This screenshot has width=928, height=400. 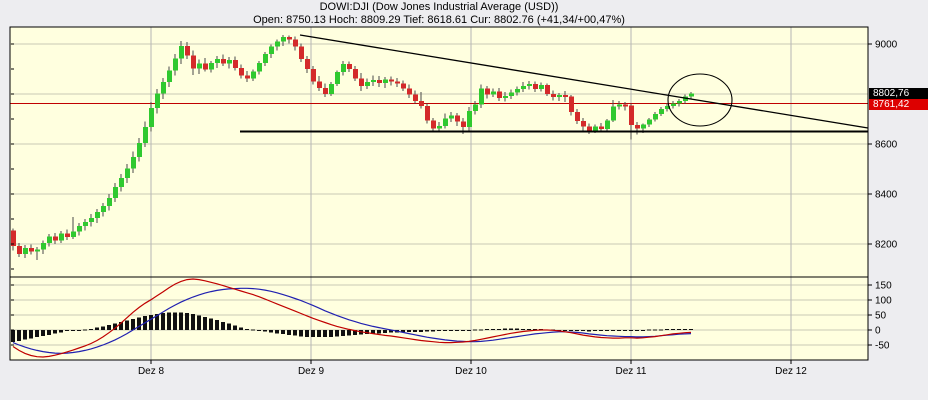 I want to click on svg-text: Dez 11, so click(x=631, y=371).